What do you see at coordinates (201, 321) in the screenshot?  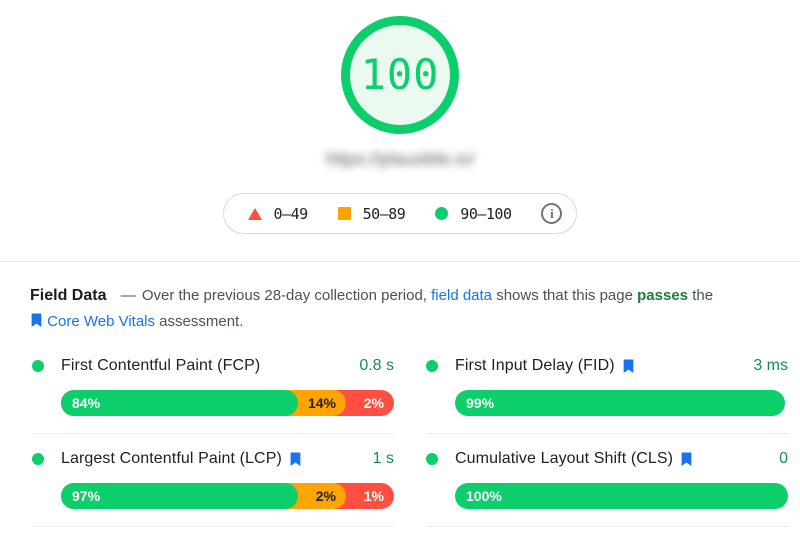 I see `field-data-text-4: assessment.` at bounding box center [201, 321].